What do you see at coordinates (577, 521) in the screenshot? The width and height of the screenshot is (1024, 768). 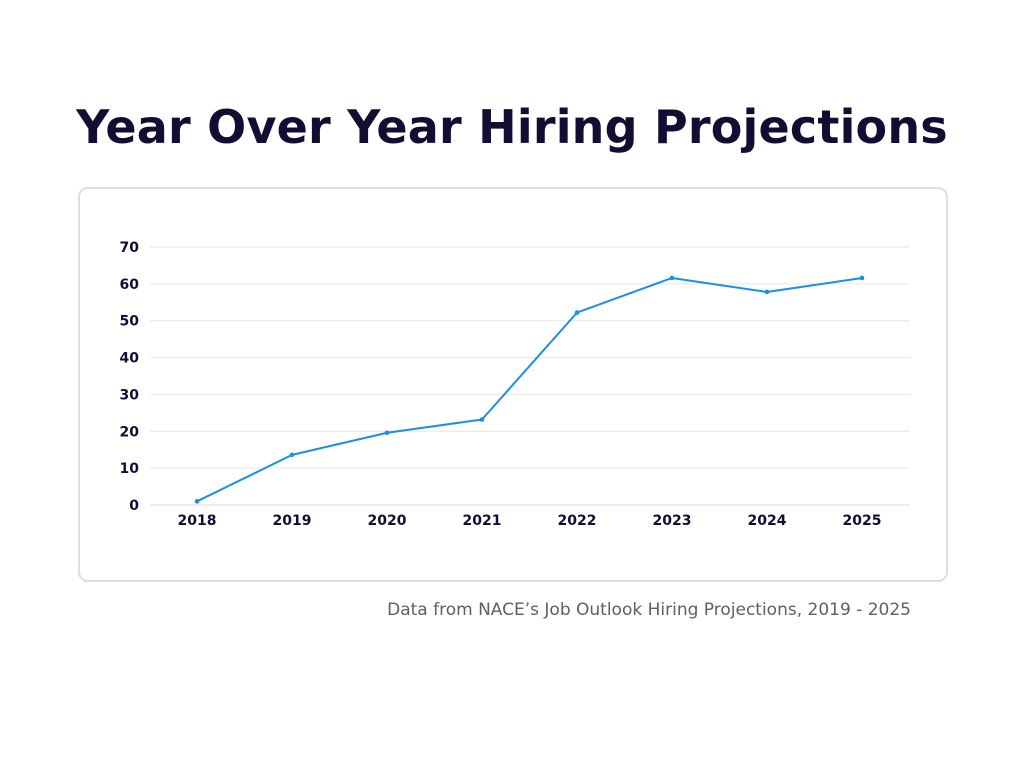 I see `x-tick-label: 2022` at bounding box center [577, 521].